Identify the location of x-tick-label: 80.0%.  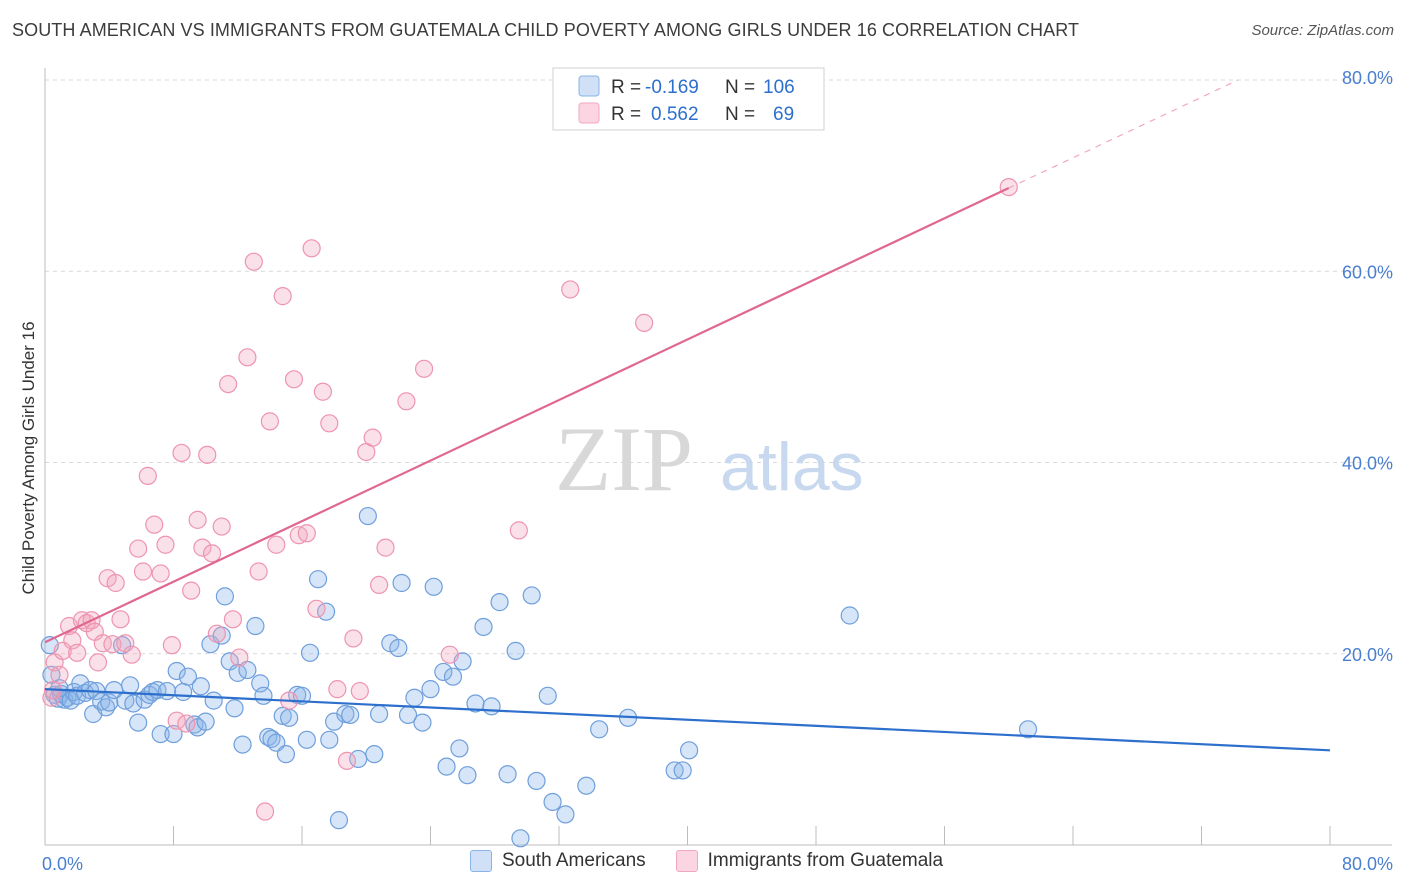
(1367, 864).